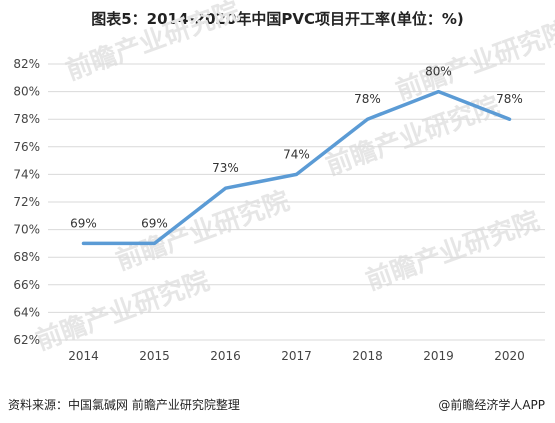 The width and height of the screenshot is (555, 423). Describe the element at coordinates (26, 119) in the screenshot. I see `y-tick-label: 78%` at that location.